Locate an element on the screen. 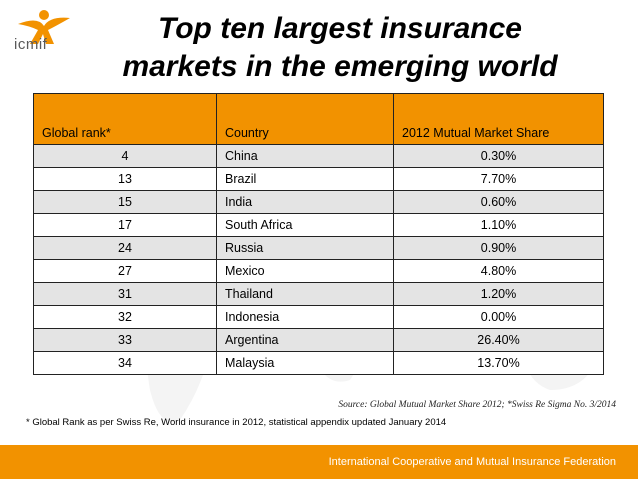 This screenshot has height=479, width=638. share-cell: 0.90% is located at coordinates (498, 248).